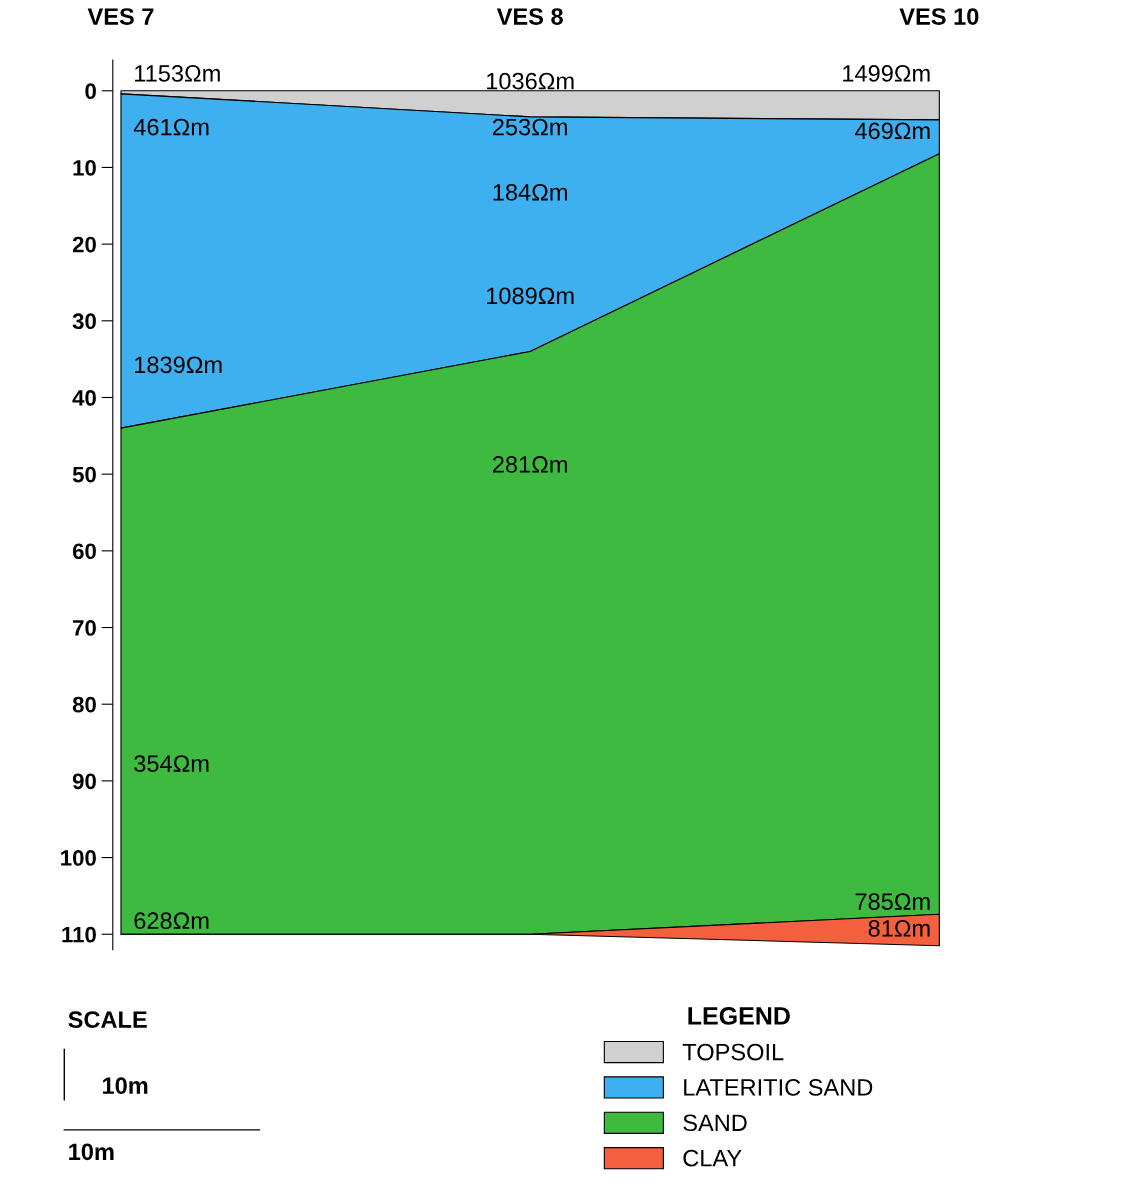  What do you see at coordinates (90, 91) in the screenshot?
I see `y-tick-label: 0` at bounding box center [90, 91].